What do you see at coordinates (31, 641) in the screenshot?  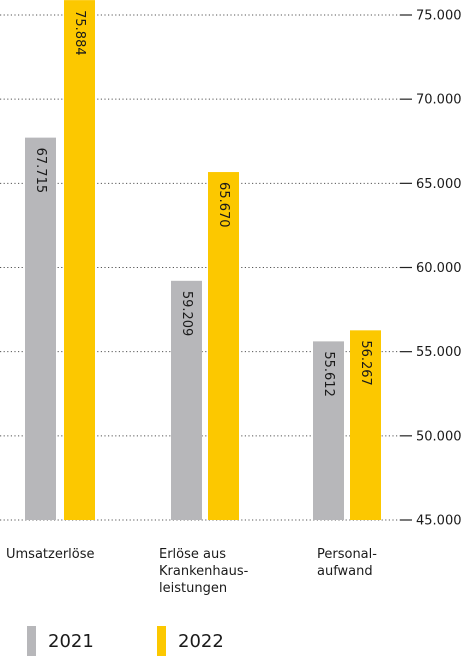 I see `legend-swatch-2021` at bounding box center [31, 641].